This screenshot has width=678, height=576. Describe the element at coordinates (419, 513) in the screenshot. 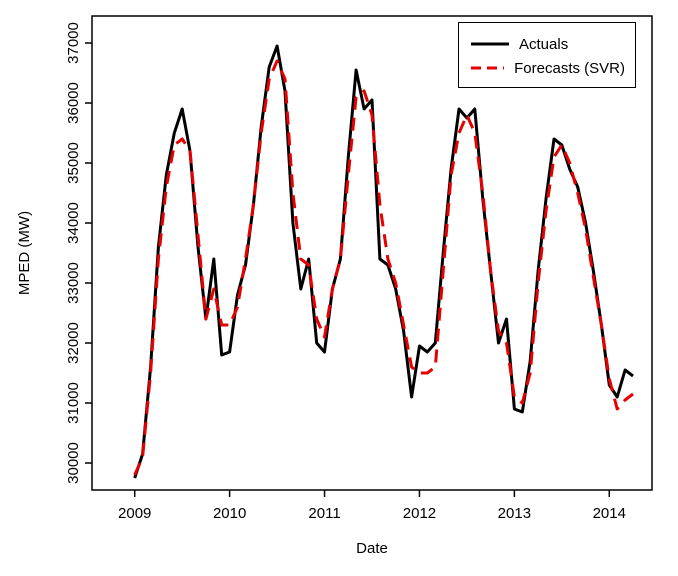

I see `x-tick-label: 2012` at that location.